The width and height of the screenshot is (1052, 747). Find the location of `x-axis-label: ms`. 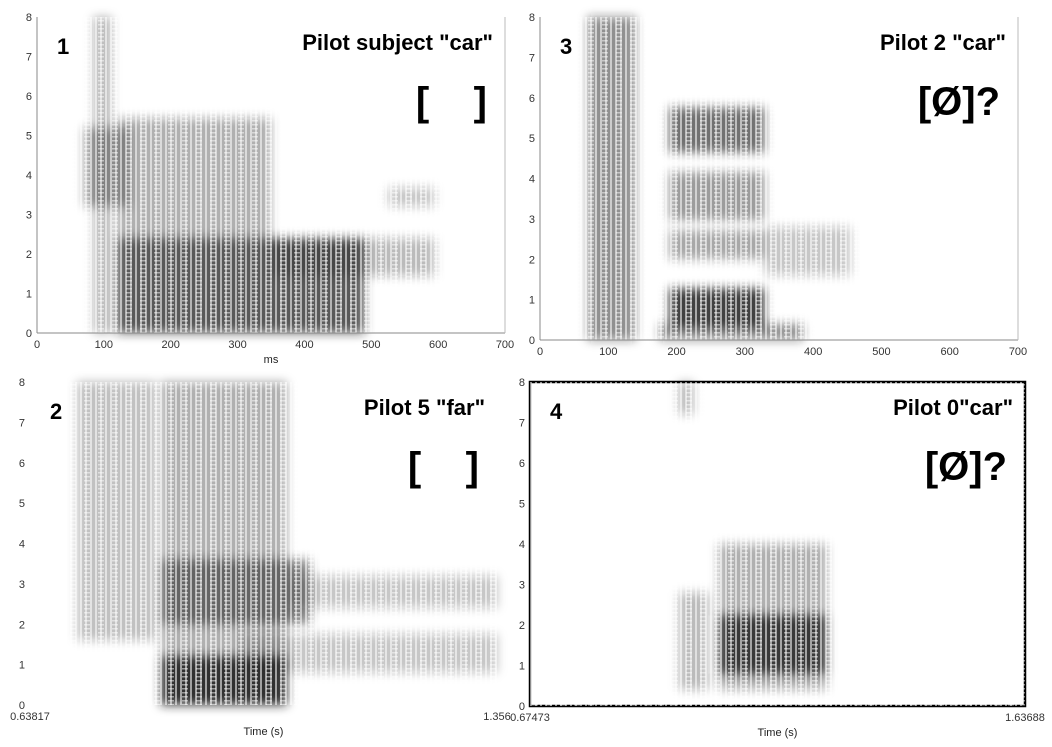

x-axis-label: ms is located at coordinates (271, 360).